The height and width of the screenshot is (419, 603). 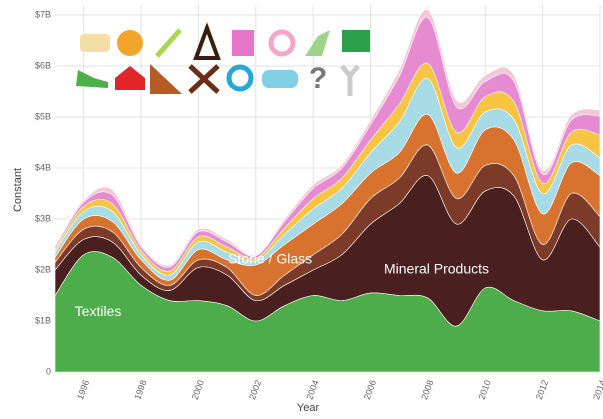 I want to click on icon: ?, so click(x=318, y=78).